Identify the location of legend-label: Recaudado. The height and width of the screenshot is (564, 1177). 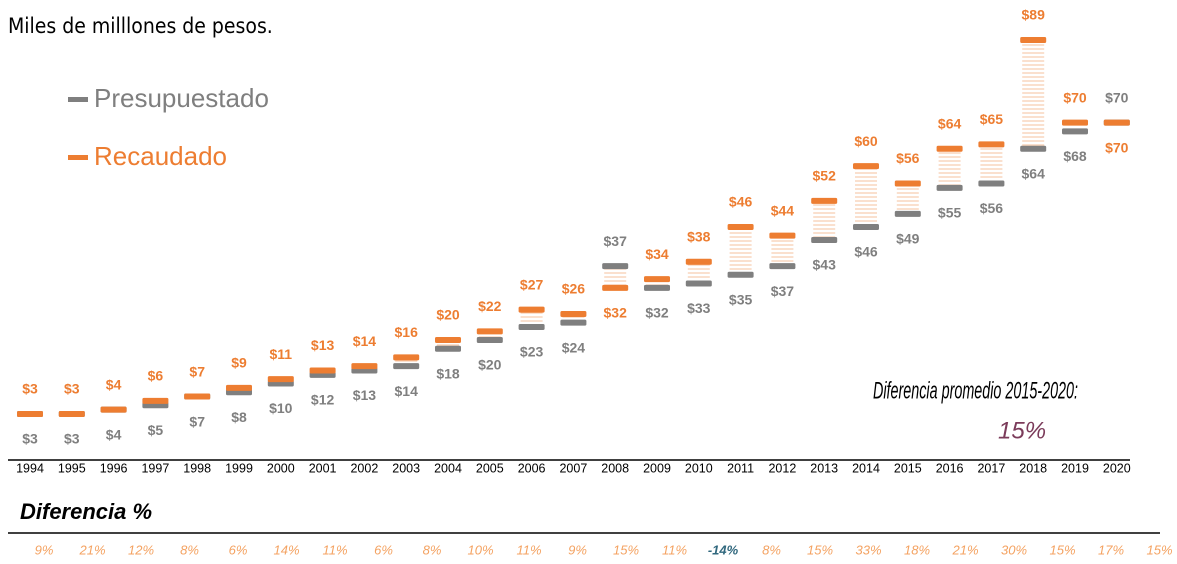
(160, 156).